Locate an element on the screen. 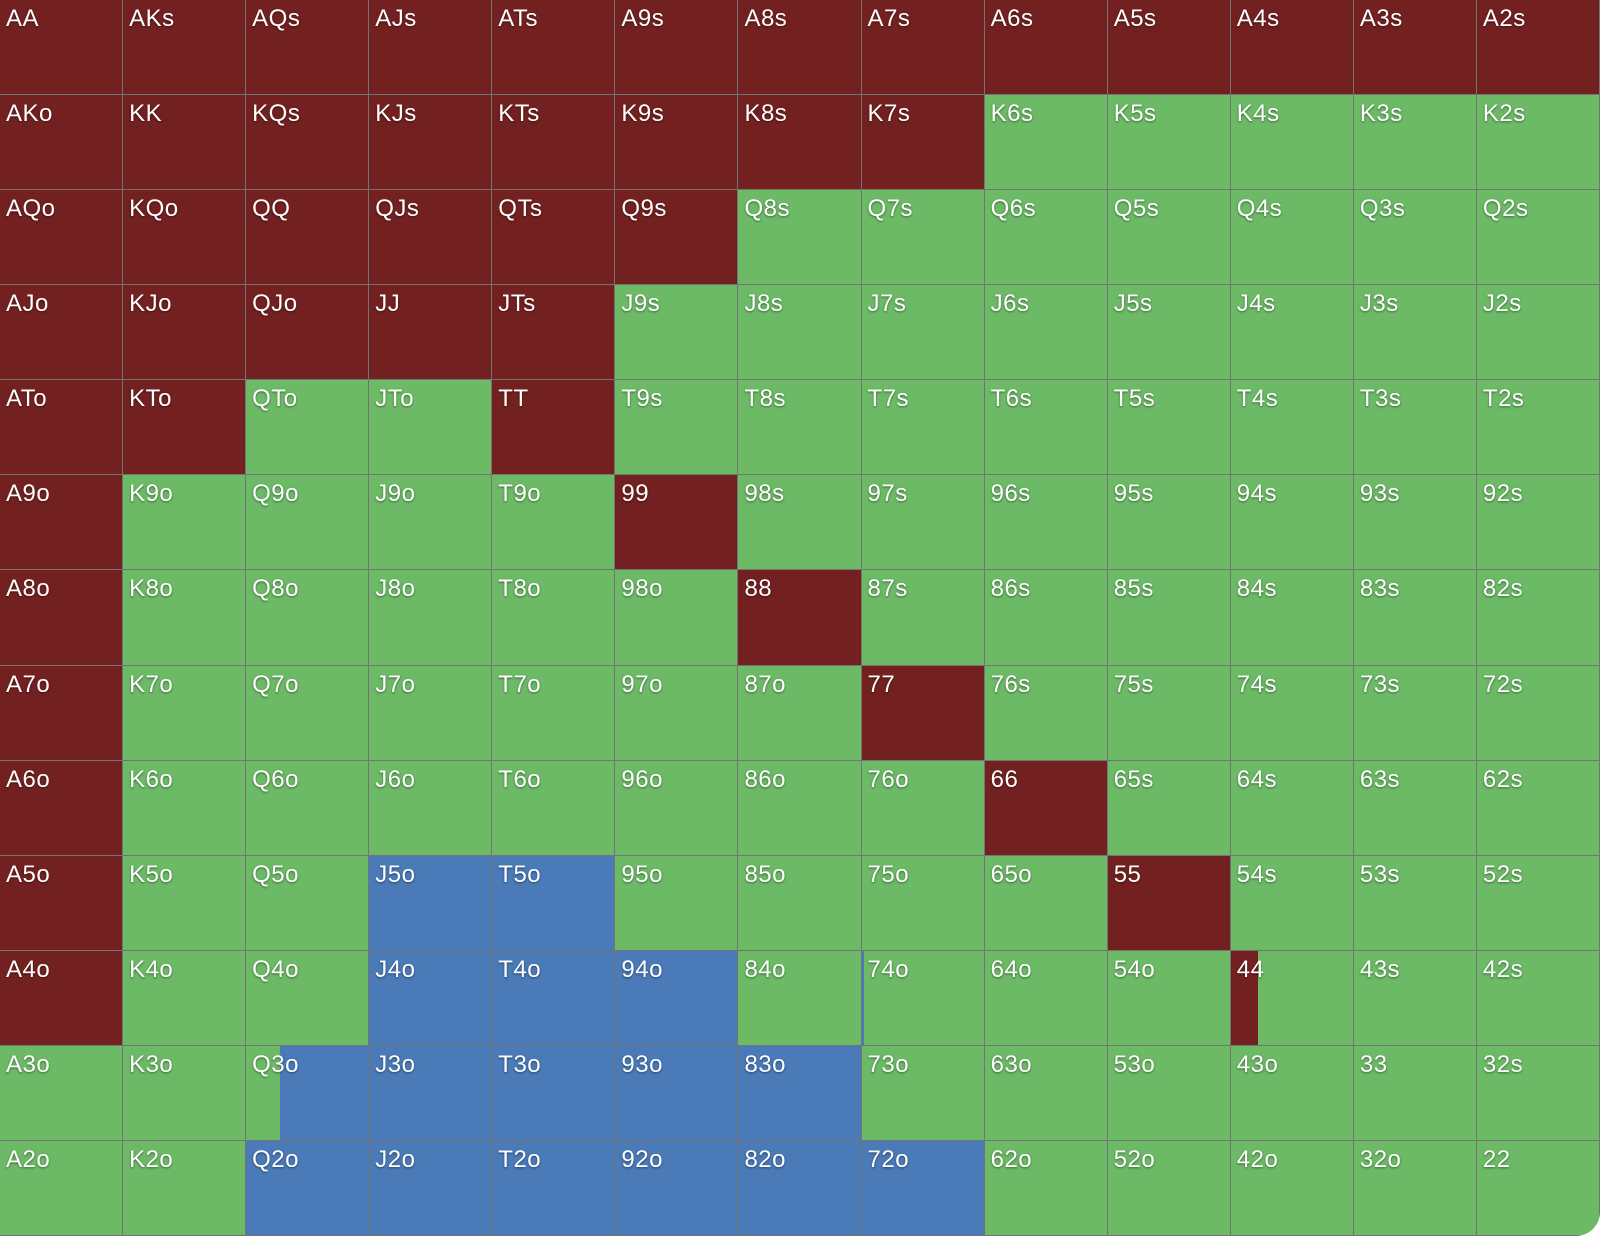 This screenshot has width=1600, height=1236. hand-cell-k8s: K8s is located at coordinates (800, 143).